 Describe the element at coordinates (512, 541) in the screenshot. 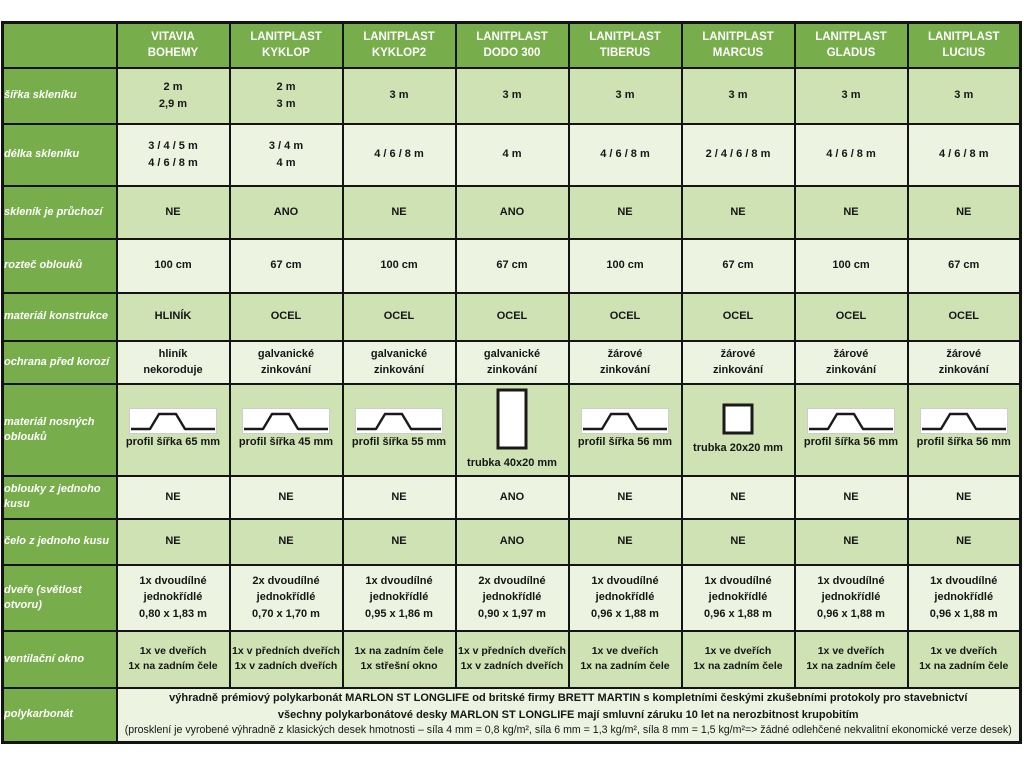

I see `value-cell: ANO` at that location.